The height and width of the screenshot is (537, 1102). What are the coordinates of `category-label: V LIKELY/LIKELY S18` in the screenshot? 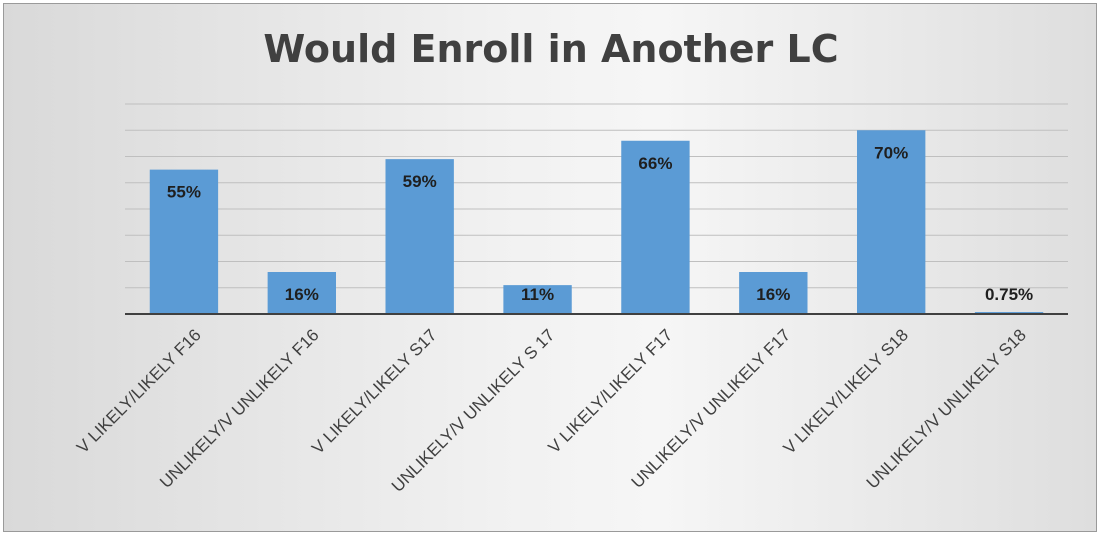 It's located at (846, 391).